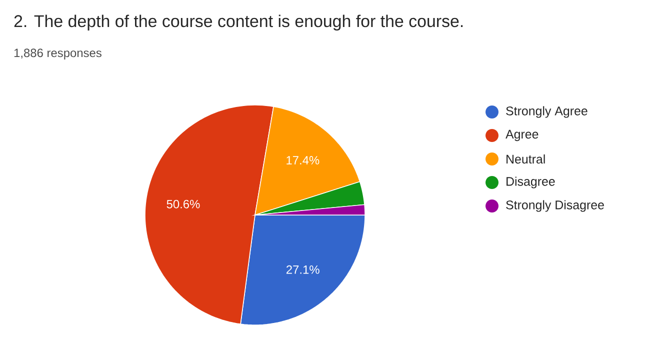  I want to click on legend-label: Agree, so click(522, 136).